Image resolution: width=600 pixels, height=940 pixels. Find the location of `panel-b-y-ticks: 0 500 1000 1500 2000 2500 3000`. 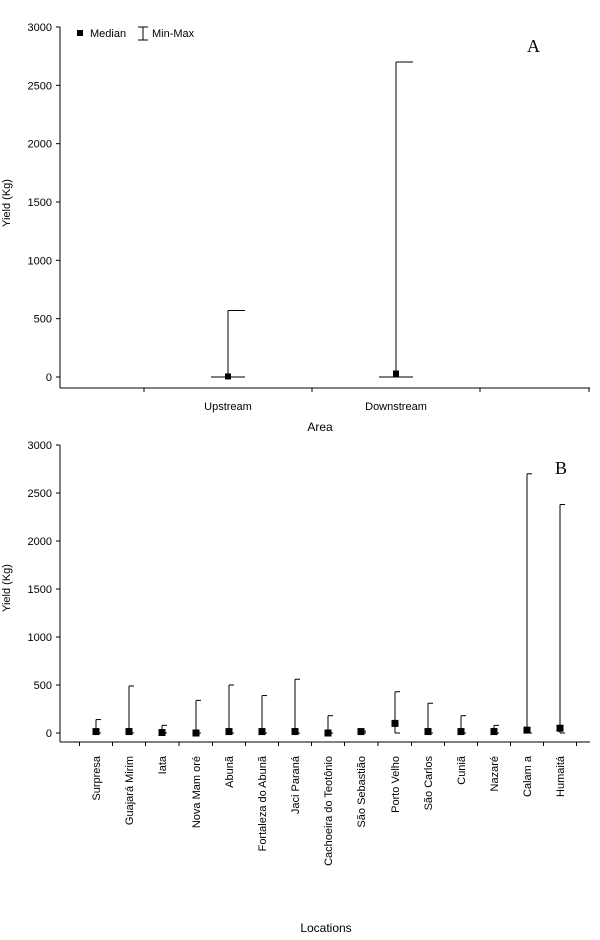

panel-b-y-ticks: 0 500 1000 1500 2000 2500 3000 is located at coordinates (44, 590).